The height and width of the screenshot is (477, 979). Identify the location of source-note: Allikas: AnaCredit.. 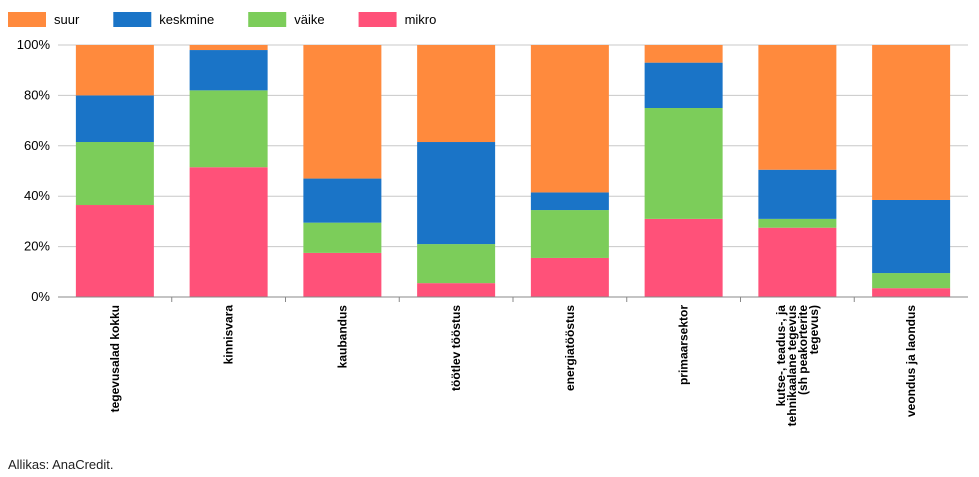
(61, 464).